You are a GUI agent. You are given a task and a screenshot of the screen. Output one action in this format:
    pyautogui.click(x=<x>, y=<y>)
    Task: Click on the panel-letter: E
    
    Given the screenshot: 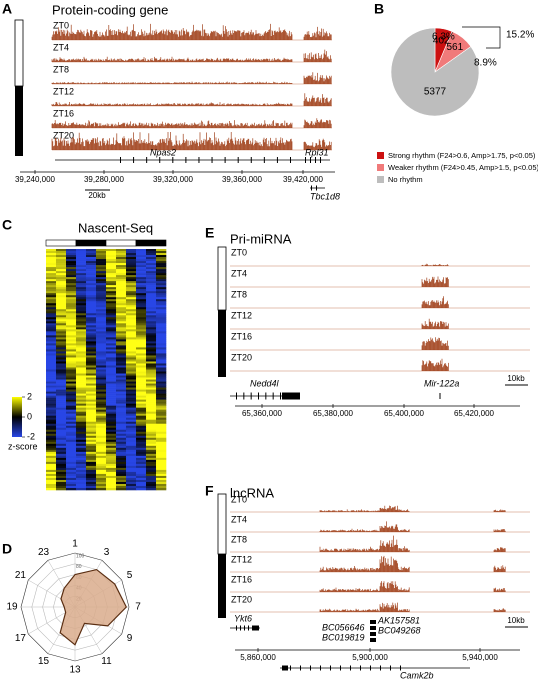 What is the action you would take?
    pyautogui.click(x=209, y=233)
    